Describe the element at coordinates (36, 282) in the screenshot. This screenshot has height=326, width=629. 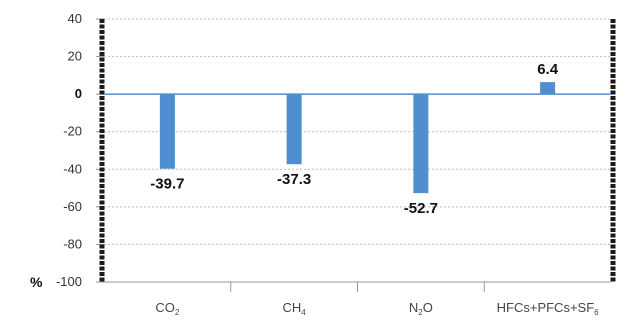
I see `y-unit-label: %` at that location.